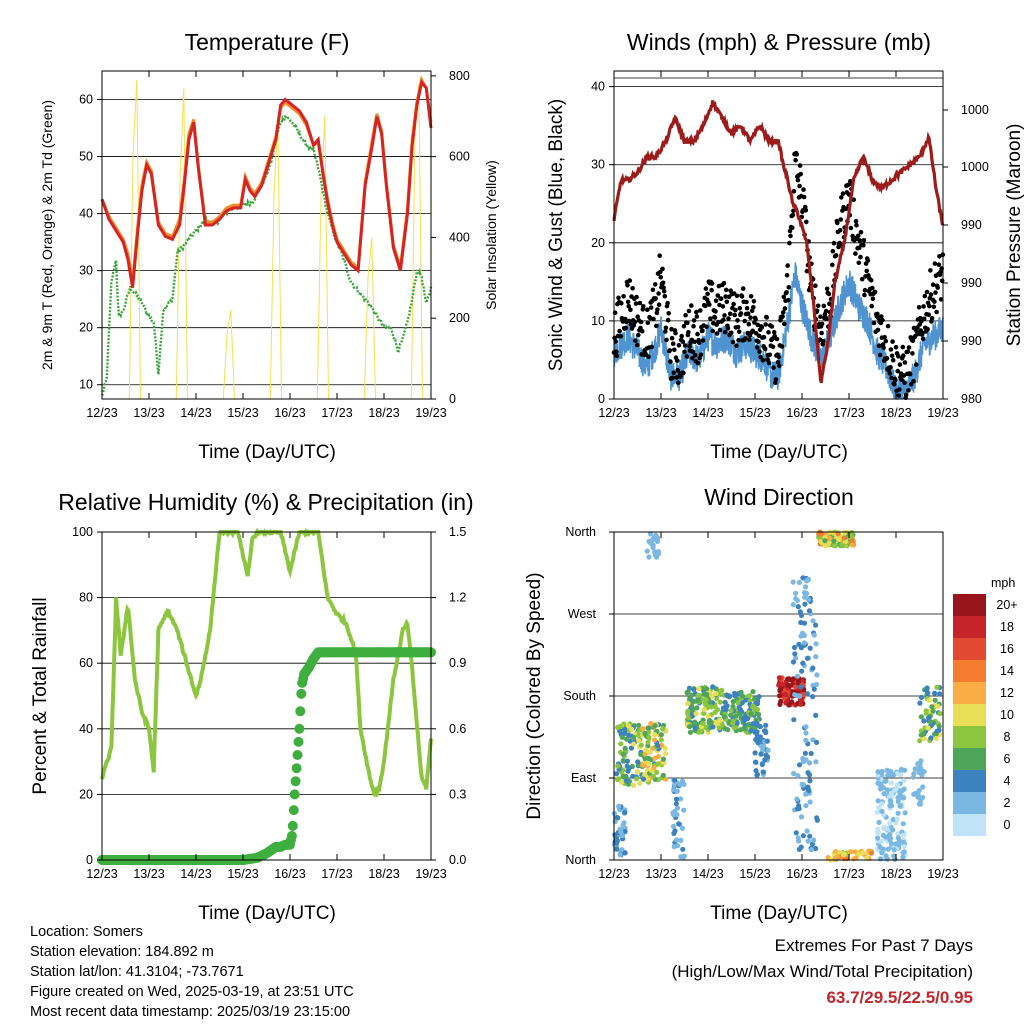 This screenshot has height=1024, width=1024. Describe the element at coordinates (148, 413) in the screenshot. I see `temperature-xtick-label: 13/23` at that location.